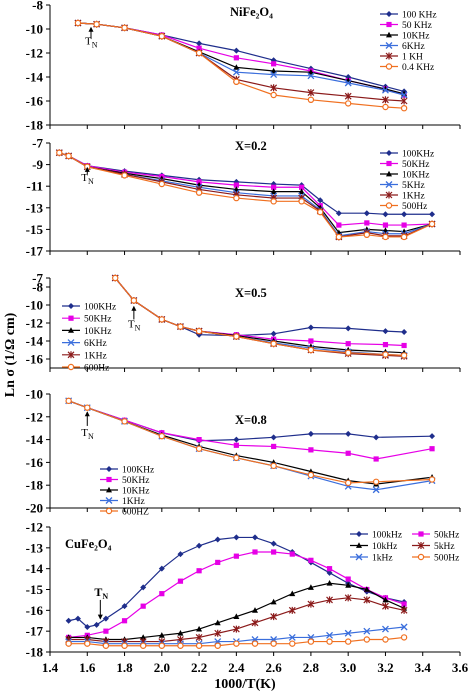 The width and height of the screenshot is (474, 697). Describe the element at coordinates (260, 307) in the screenshot. I see `series-100khz` at that location.